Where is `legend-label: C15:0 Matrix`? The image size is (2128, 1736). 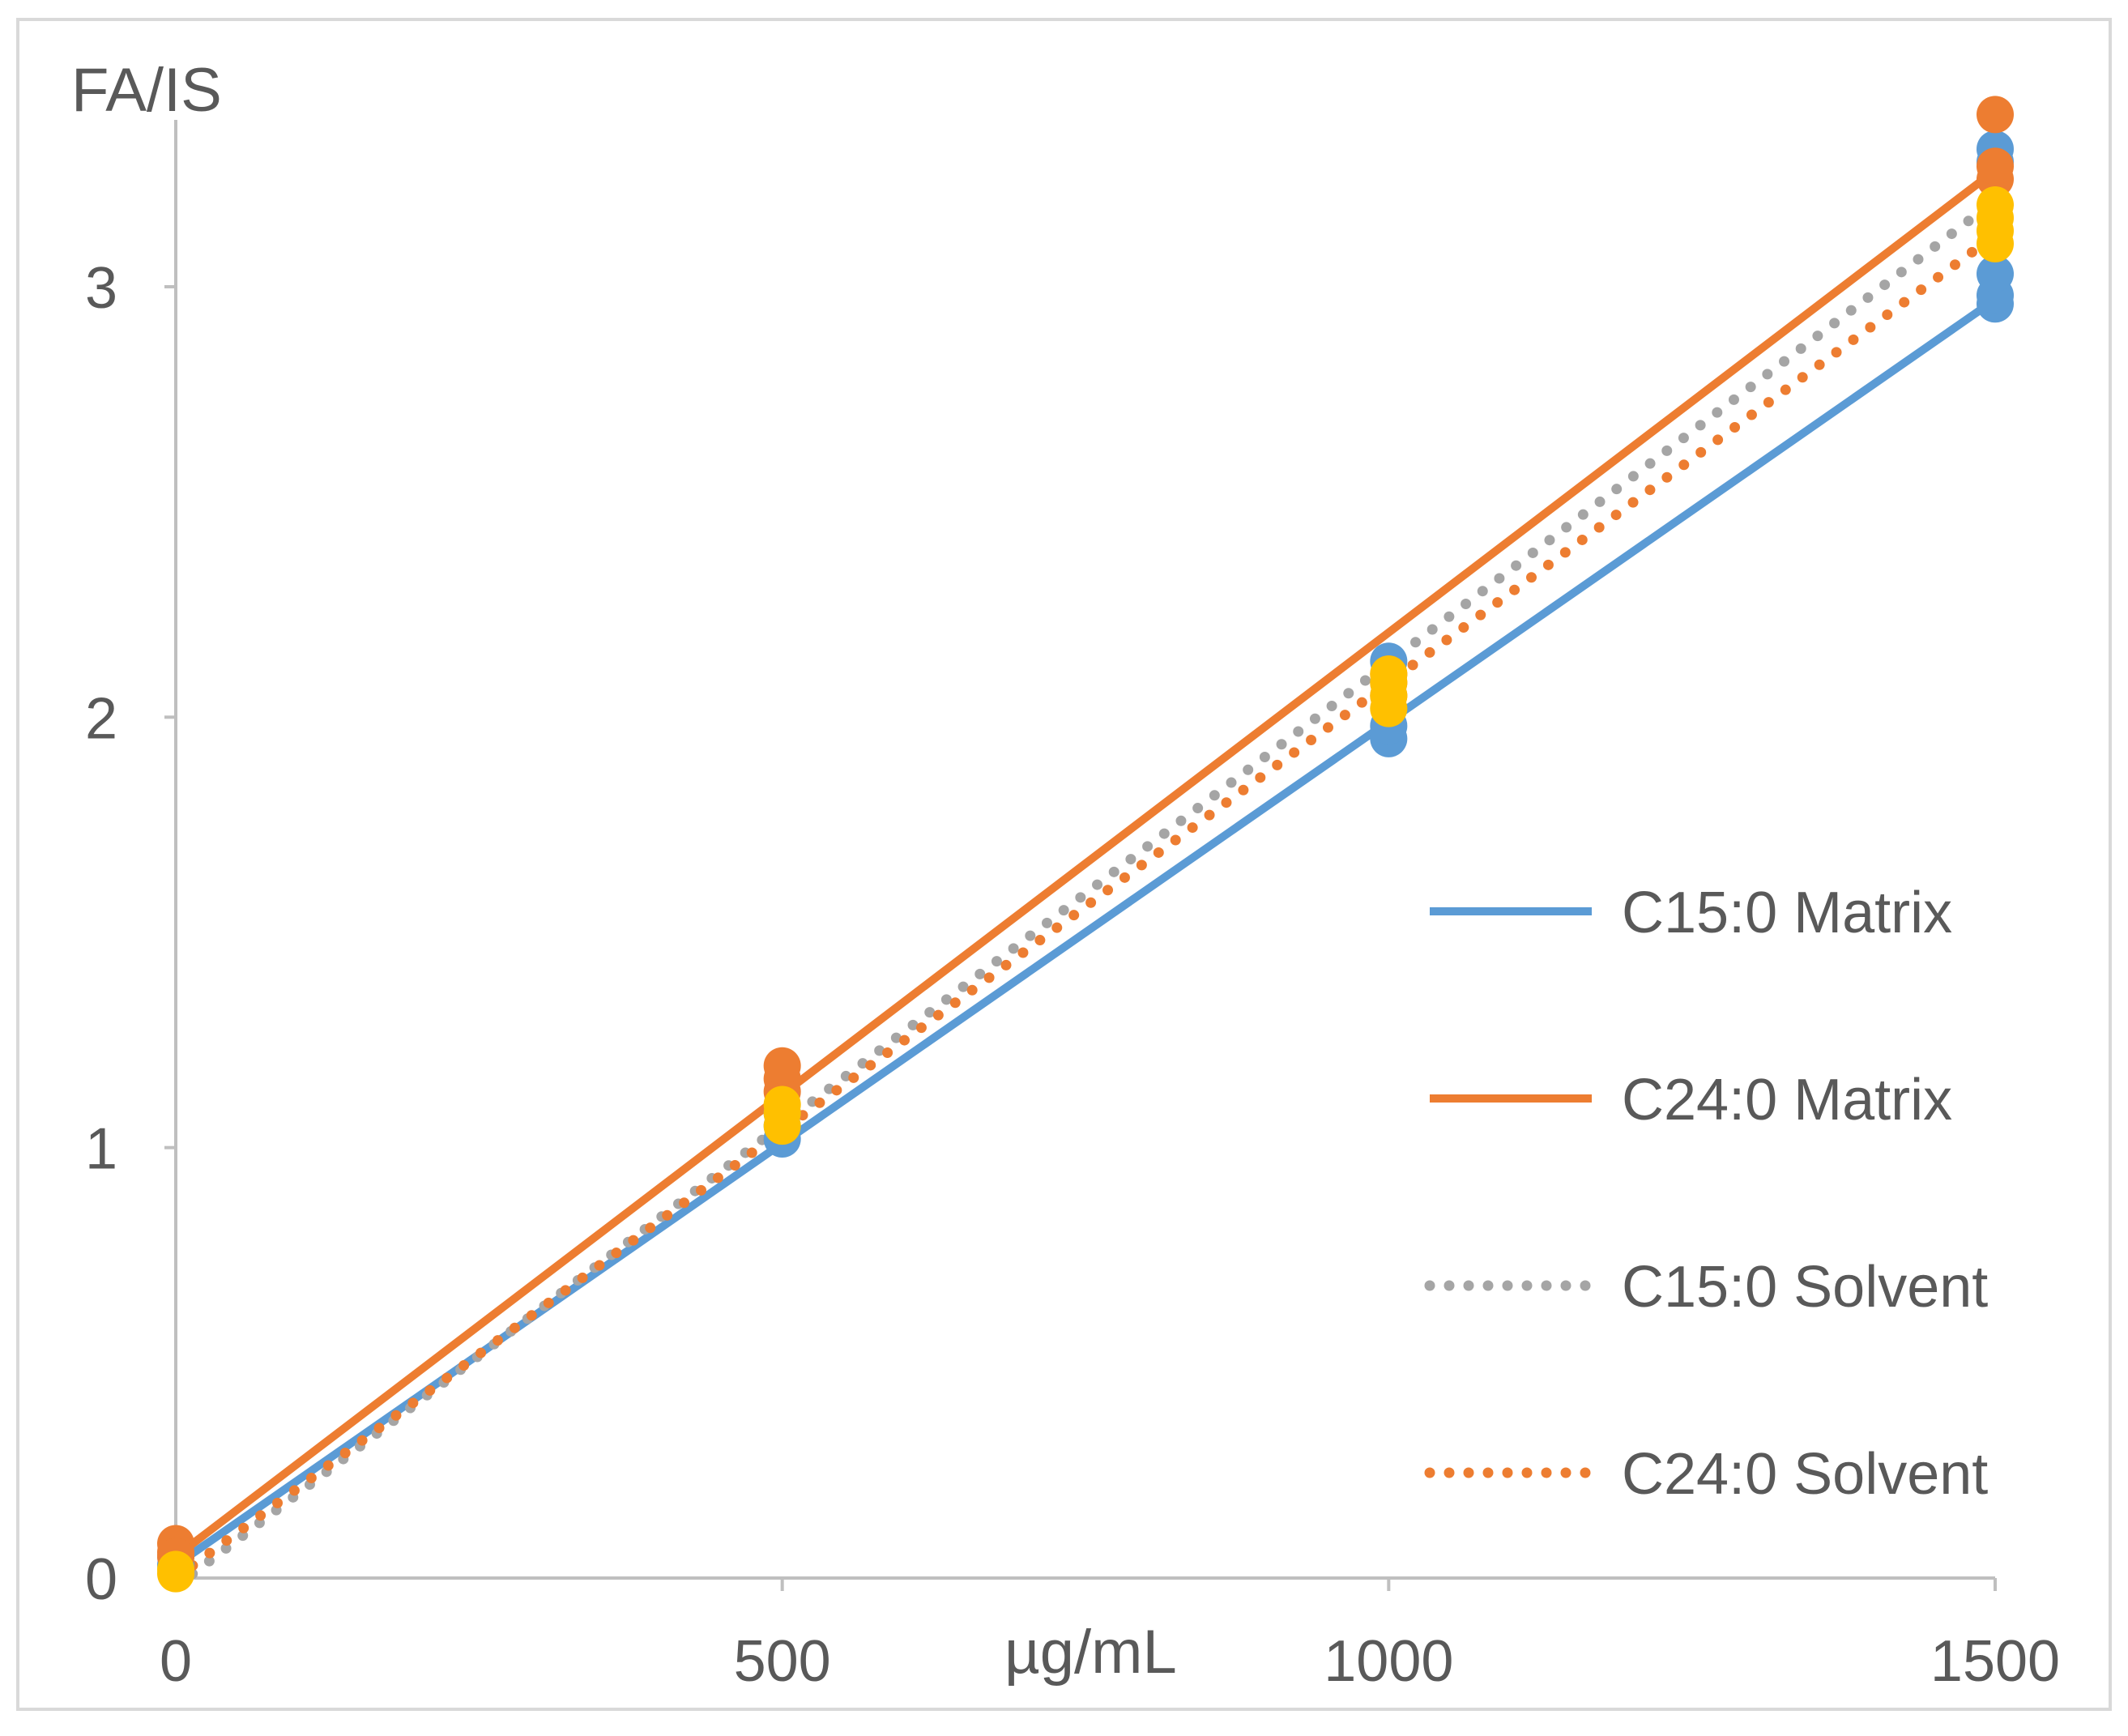
legend-label: C15:0 Matrix is located at coordinates (1787, 913).